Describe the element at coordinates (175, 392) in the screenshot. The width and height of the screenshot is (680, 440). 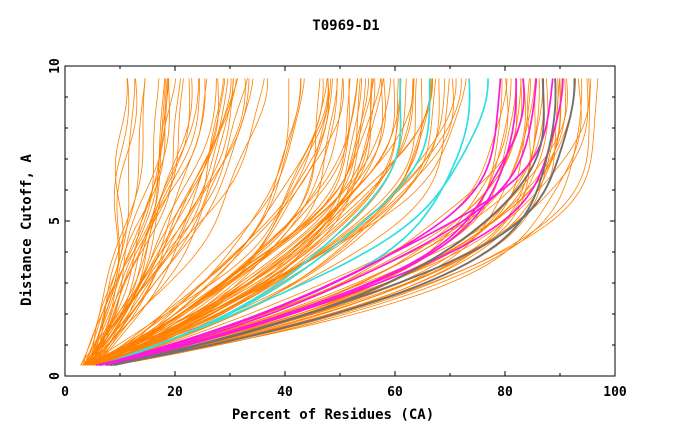
I see `x-tick-label: 20` at that location.